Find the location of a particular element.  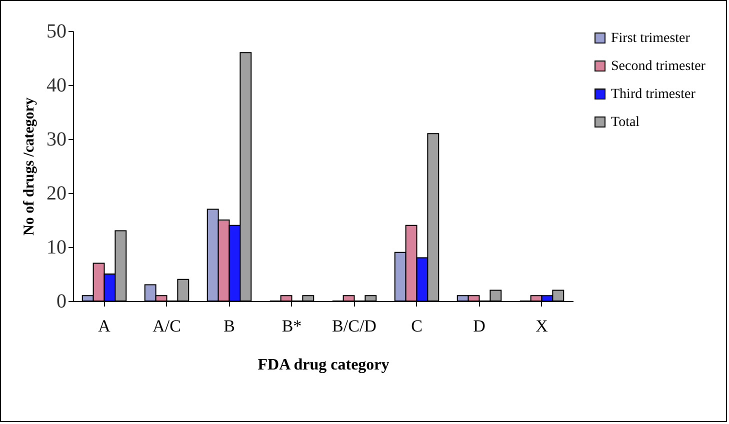

y-tick-label: 40 is located at coordinates (56, 85).